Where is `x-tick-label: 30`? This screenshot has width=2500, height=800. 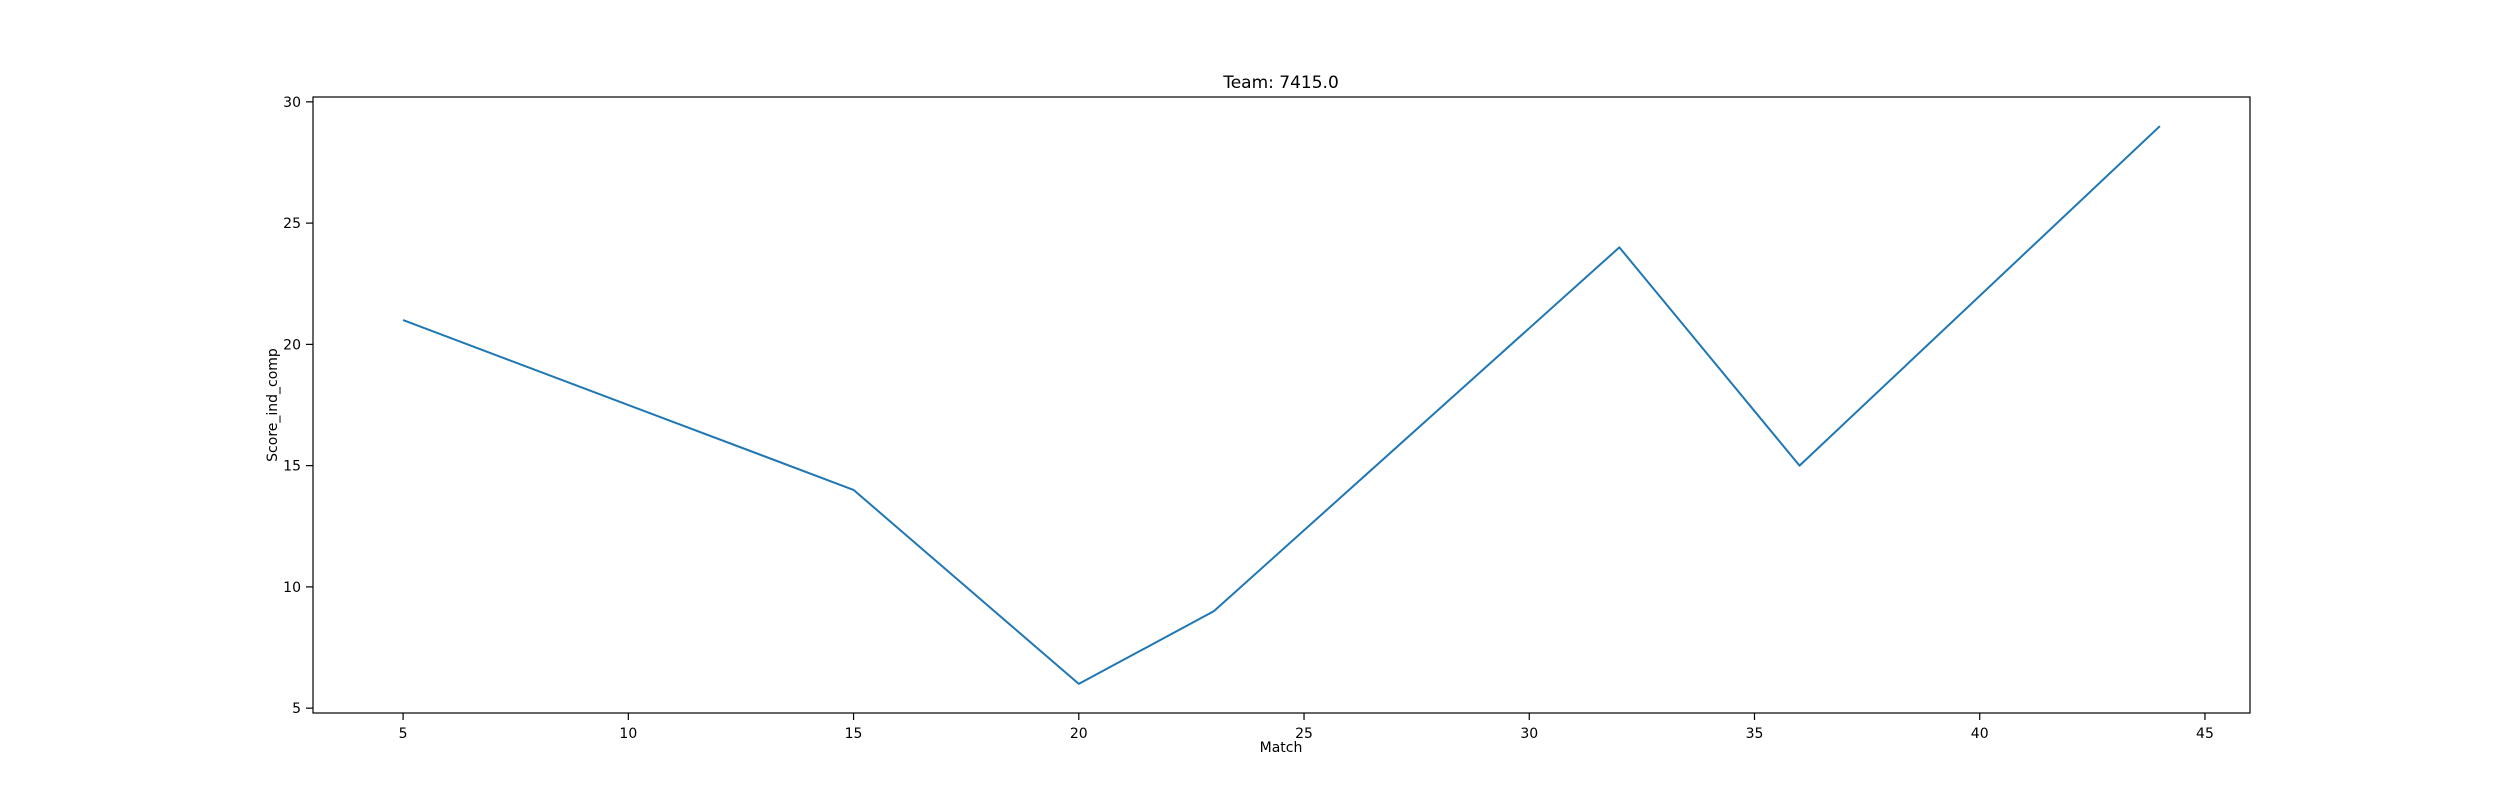 x-tick-label: 30 is located at coordinates (1529, 734).